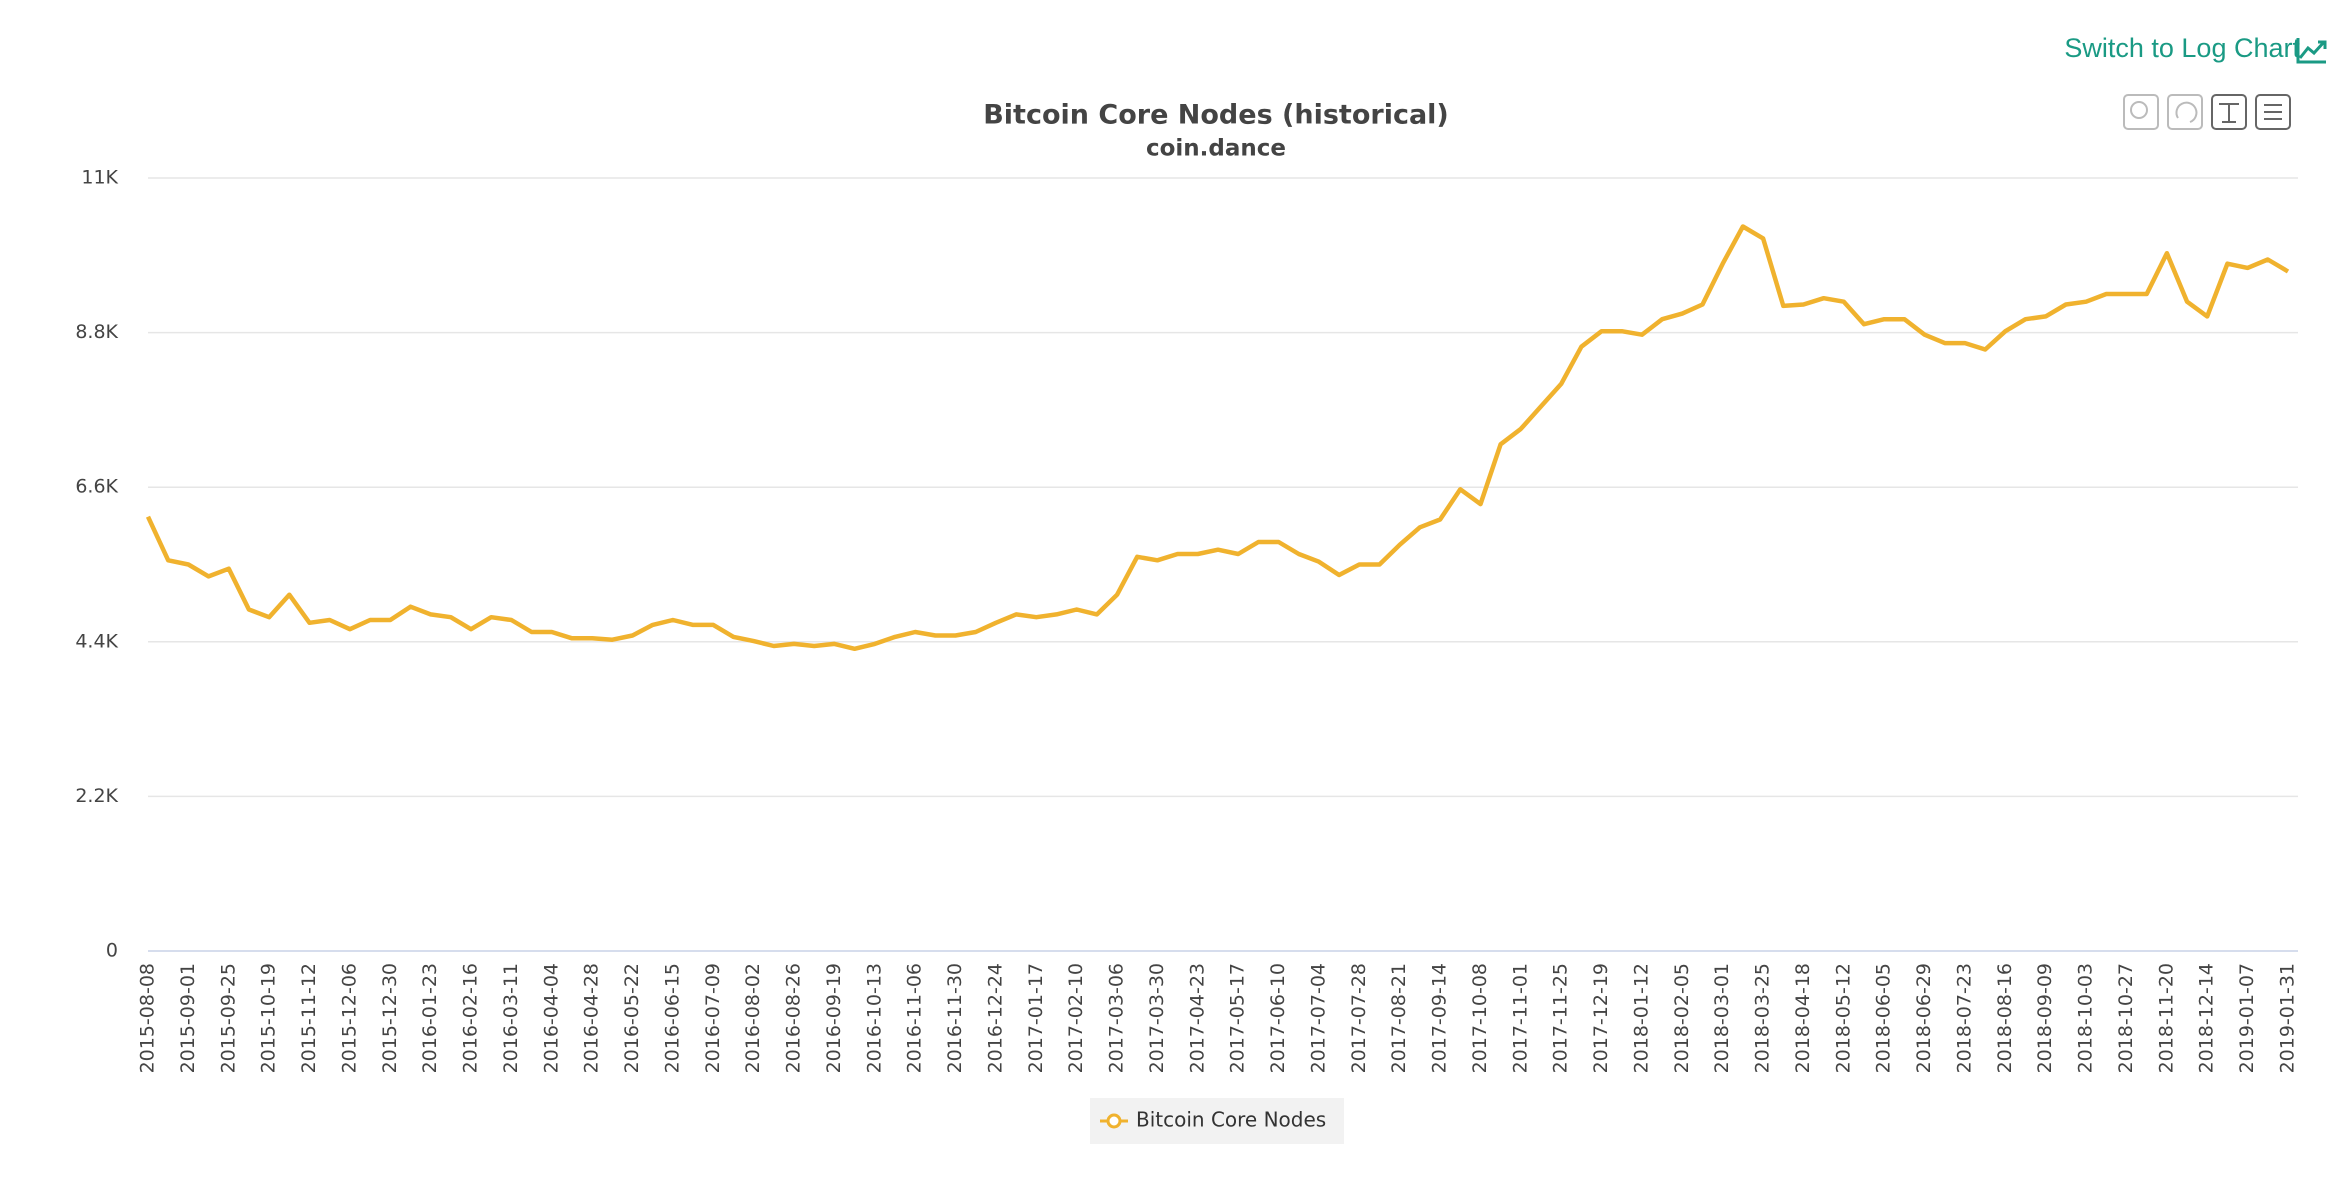  Describe the element at coordinates (1359, 1018) in the screenshot. I see `x-tick-label: 2017-07-28` at that location.